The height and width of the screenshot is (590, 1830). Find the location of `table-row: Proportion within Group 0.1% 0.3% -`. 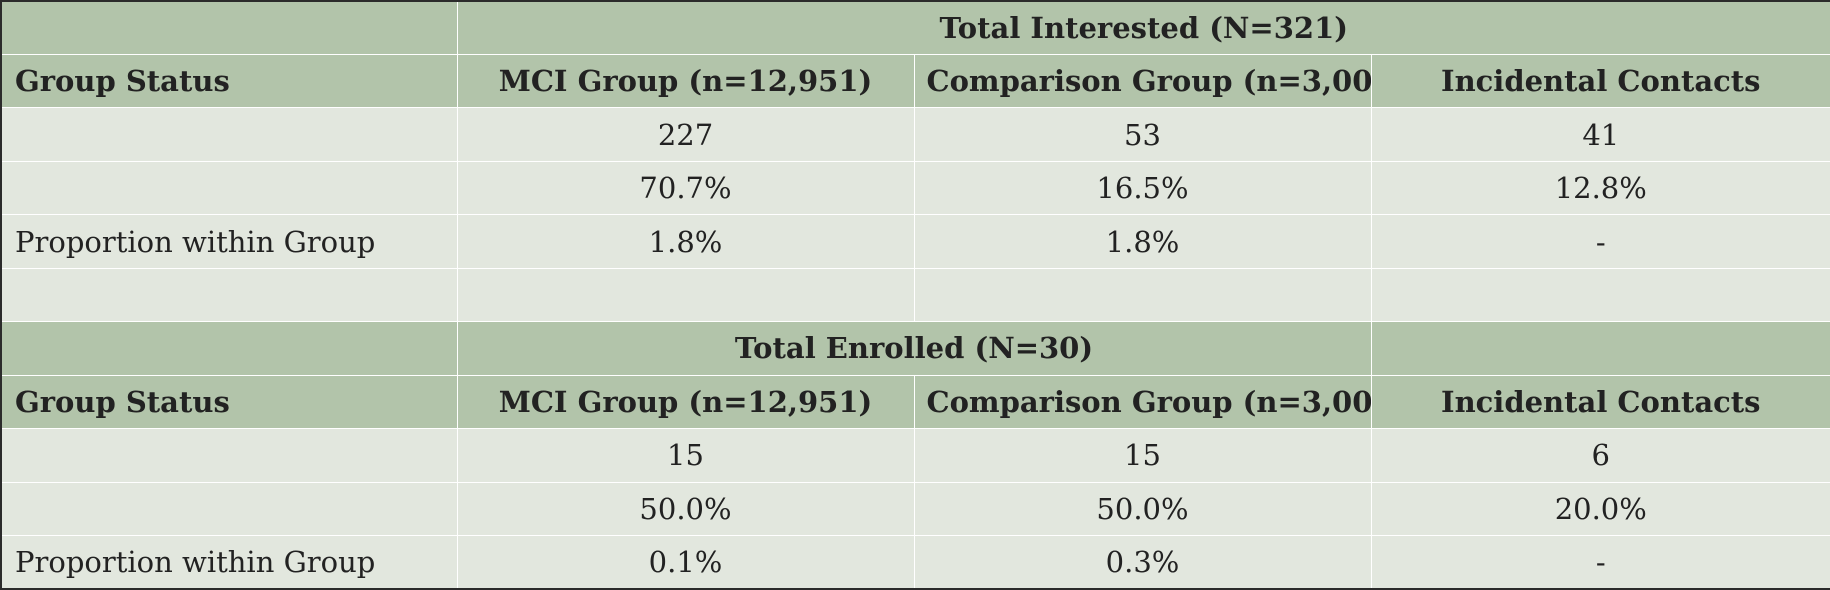

table-row: Proportion within Group 0.1% 0.3% - is located at coordinates (915, 562).